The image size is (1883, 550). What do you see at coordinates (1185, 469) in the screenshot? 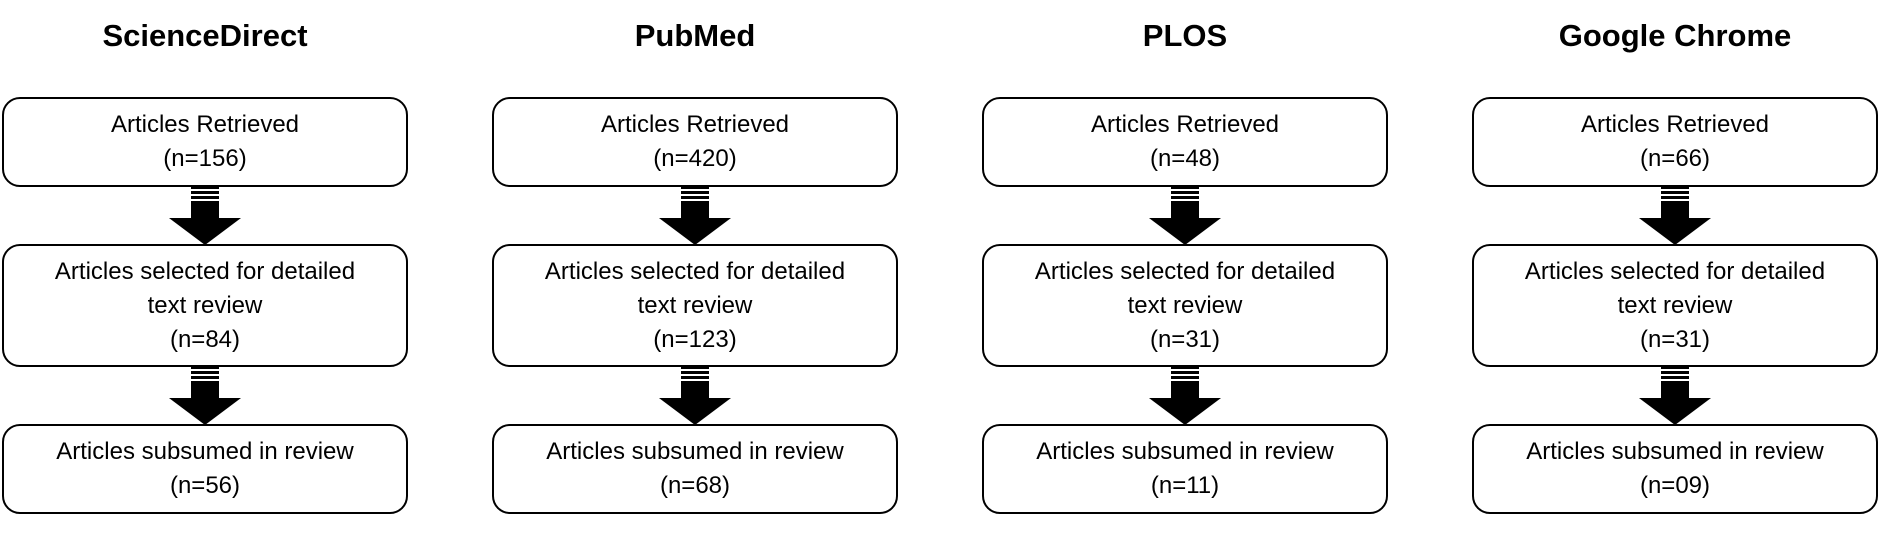
I see `box-articles-subsumed: Articles subsumed in review (n=11)` at bounding box center [1185, 469].